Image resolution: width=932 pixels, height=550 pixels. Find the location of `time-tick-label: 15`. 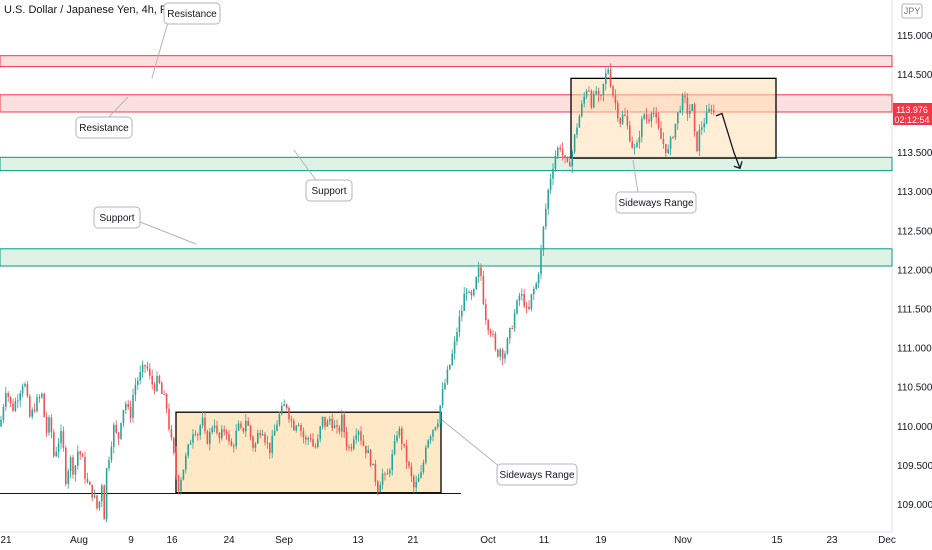

time-tick-label: 15 is located at coordinates (777, 540).